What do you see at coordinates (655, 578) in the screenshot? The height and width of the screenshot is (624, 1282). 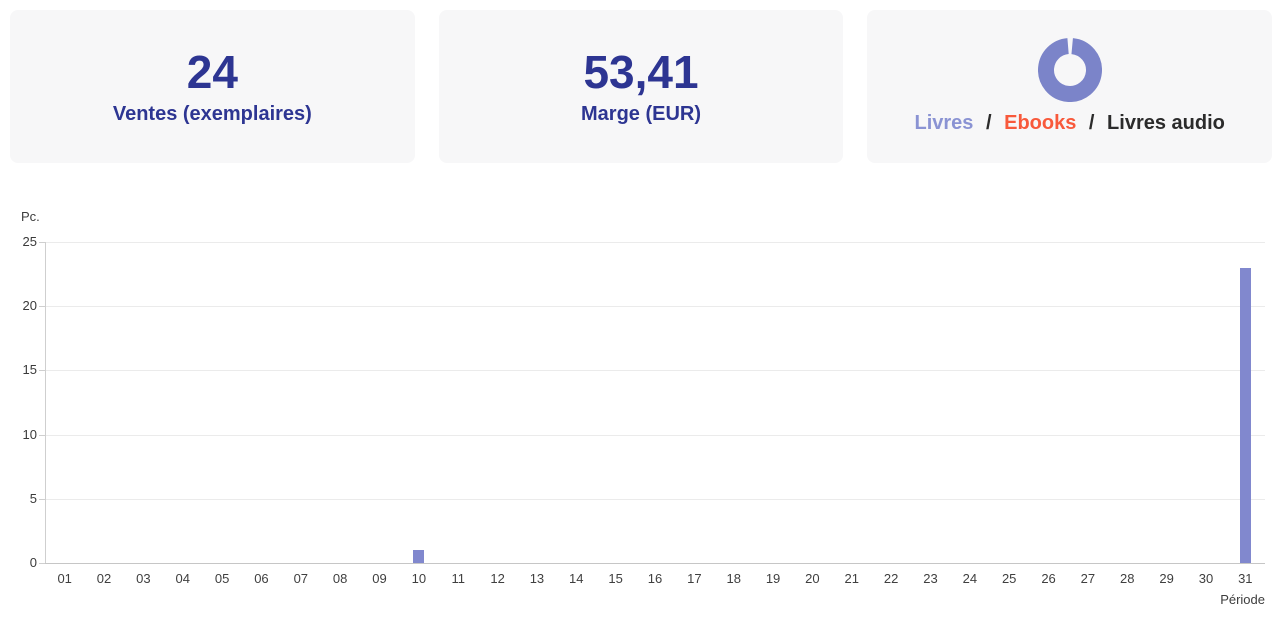 I see `x-tick-label: 16` at bounding box center [655, 578].